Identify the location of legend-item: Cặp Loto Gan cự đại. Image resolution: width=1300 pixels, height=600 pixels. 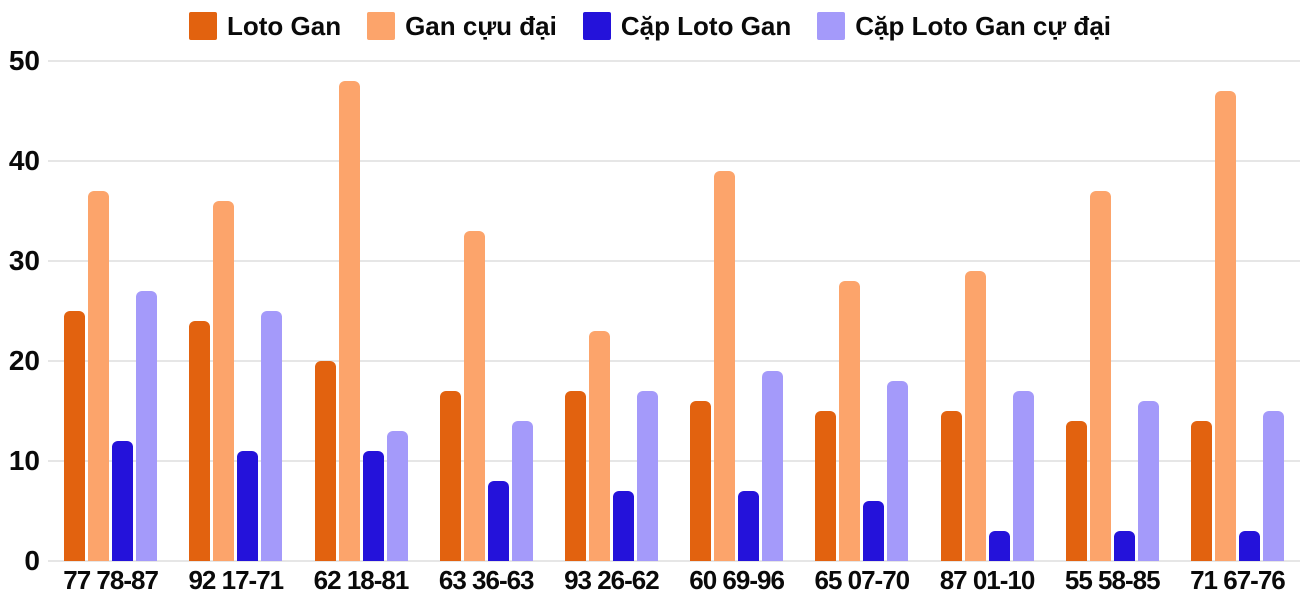
(964, 26).